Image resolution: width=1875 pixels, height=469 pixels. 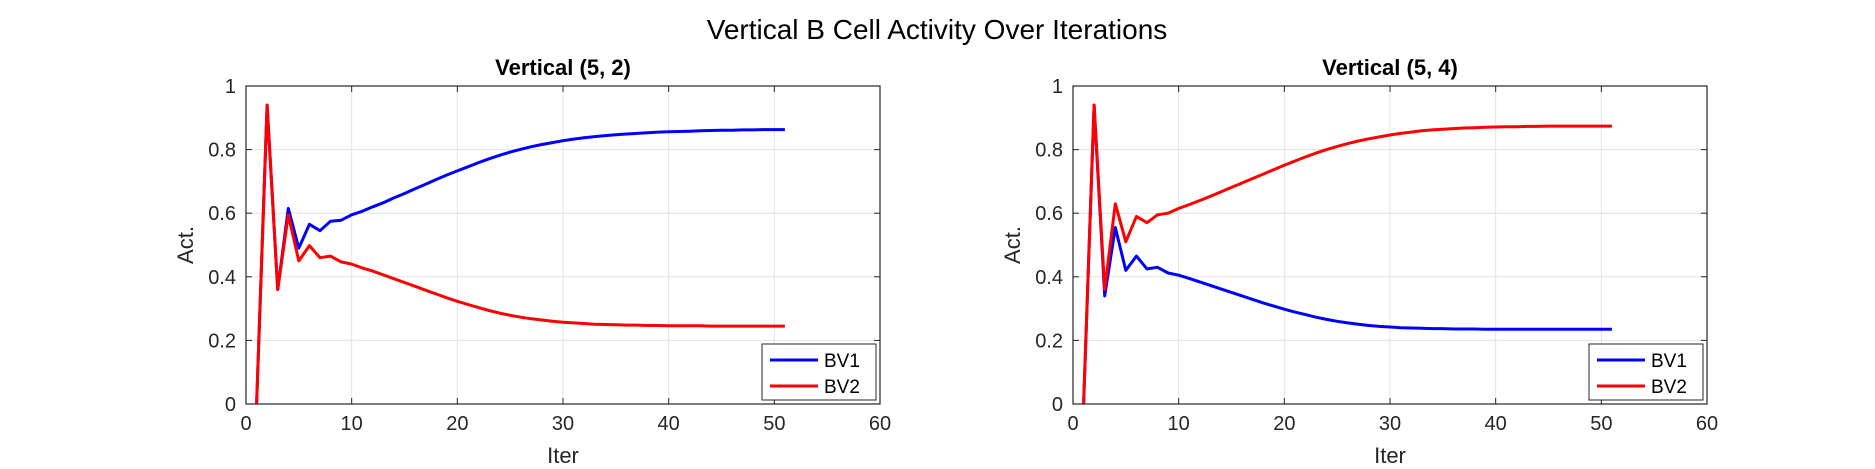 What do you see at coordinates (563, 67) in the screenshot?
I see `subplot-title: Vertical (5, 2)` at bounding box center [563, 67].